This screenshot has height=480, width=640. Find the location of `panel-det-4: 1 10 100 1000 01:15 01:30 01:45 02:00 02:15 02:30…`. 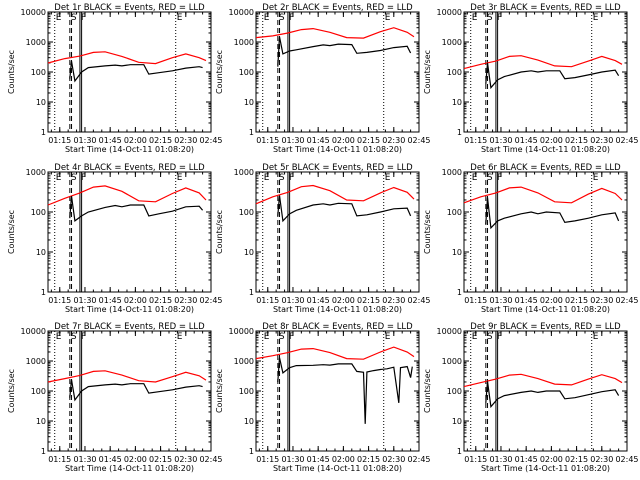

panel-det-4: 1 10 100 1000 01:15 01:30 01:45 02:00 02:15 02:30… is located at coordinates (115, 238).